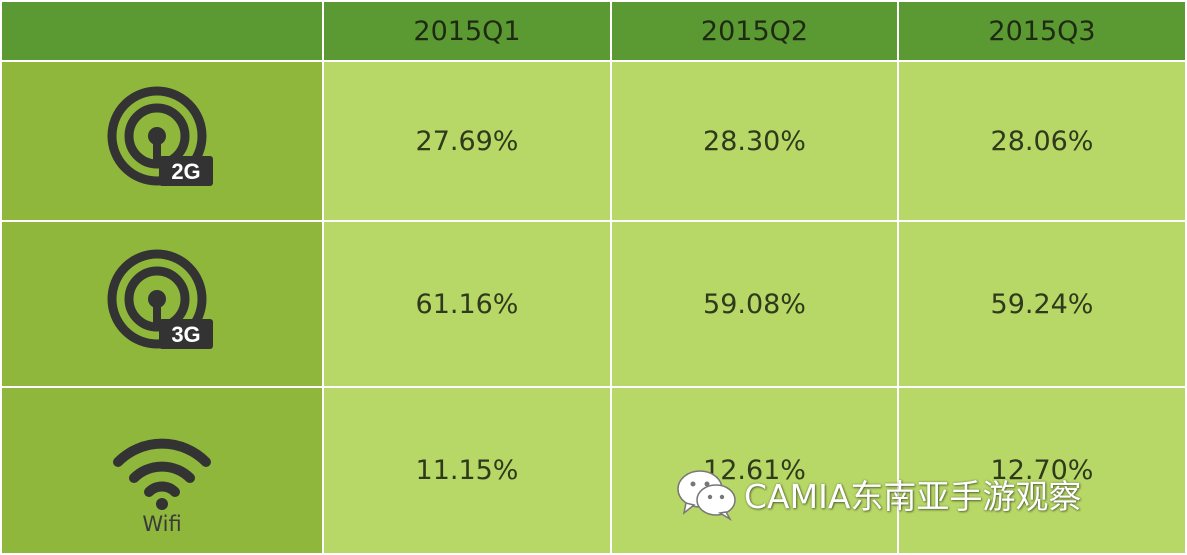  I want to click on 3g-signal-icon: 3G, so click(160, 299).